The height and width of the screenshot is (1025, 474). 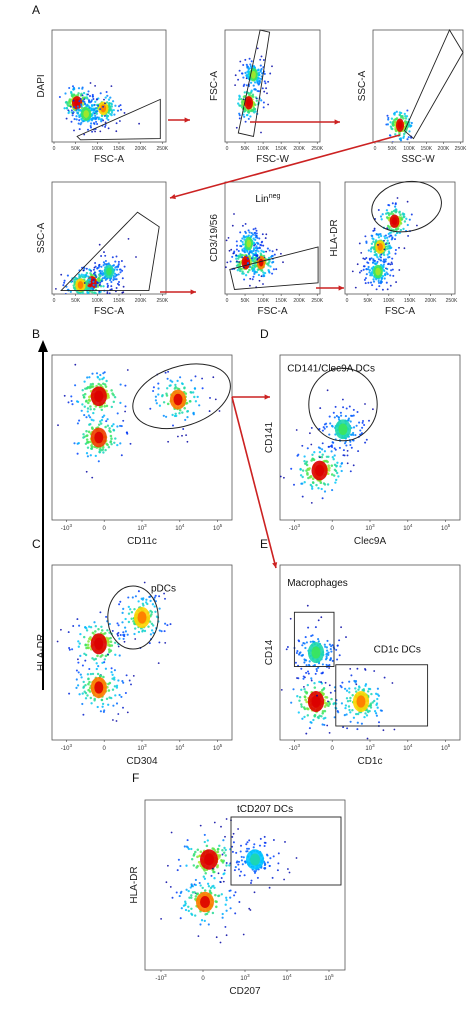 What do you see at coordinates (109, 86) in the screenshot?
I see `plot-frame` at bounding box center [109, 86].